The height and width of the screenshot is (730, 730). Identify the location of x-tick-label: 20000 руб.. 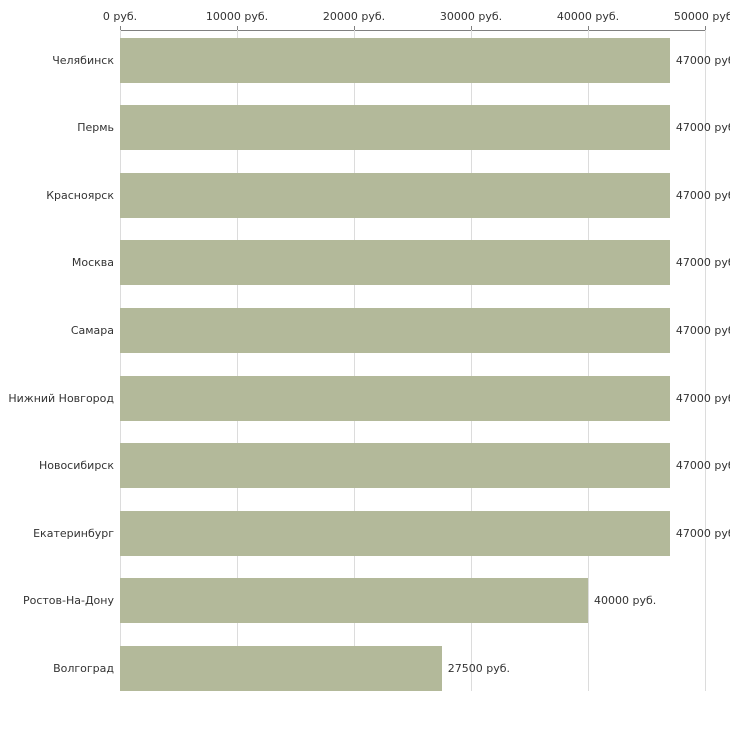
(354, 16).